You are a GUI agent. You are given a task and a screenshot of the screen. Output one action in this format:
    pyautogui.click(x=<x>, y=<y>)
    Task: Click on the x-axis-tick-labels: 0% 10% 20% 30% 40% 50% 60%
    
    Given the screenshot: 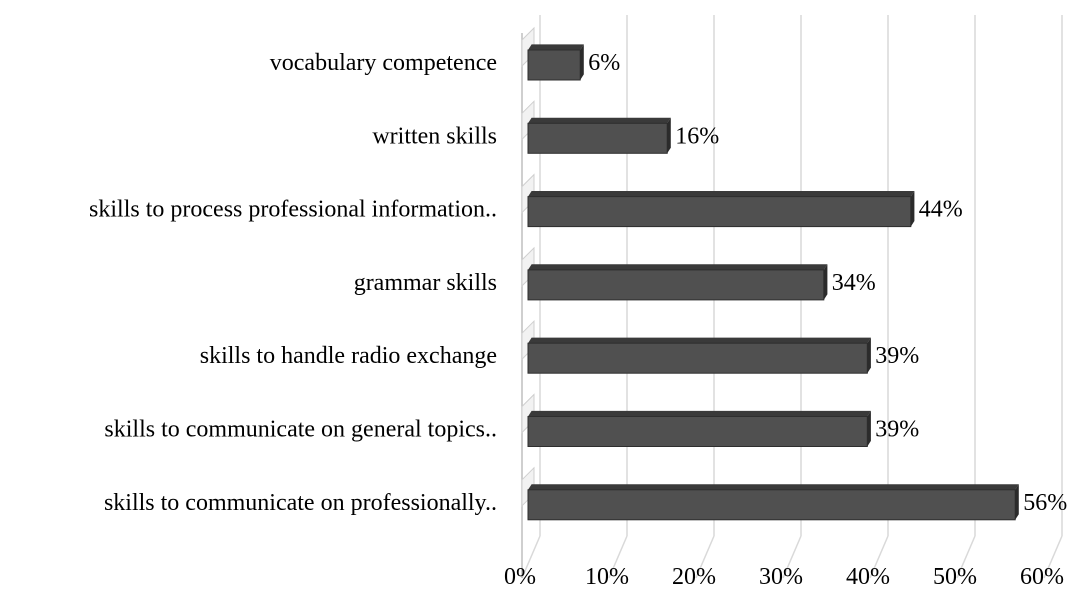 What is the action you would take?
    pyautogui.click(x=784, y=577)
    